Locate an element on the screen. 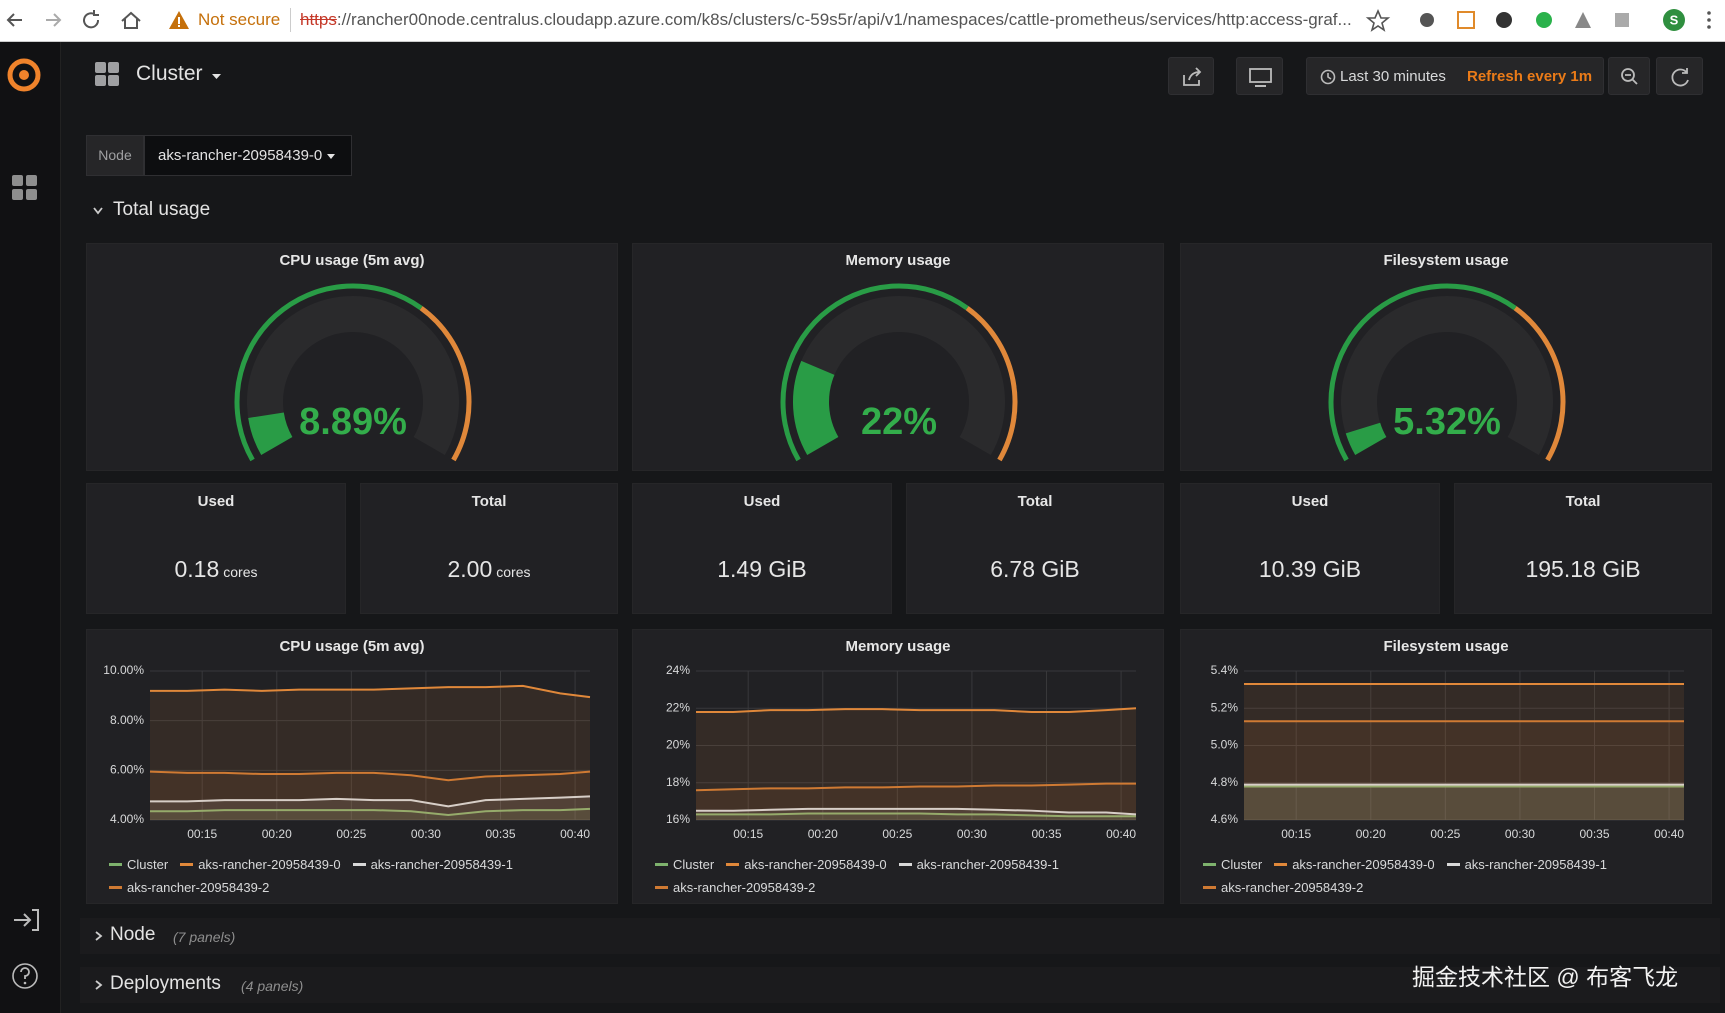  stat-panel: Used 10.39 GiB is located at coordinates (1310, 548).